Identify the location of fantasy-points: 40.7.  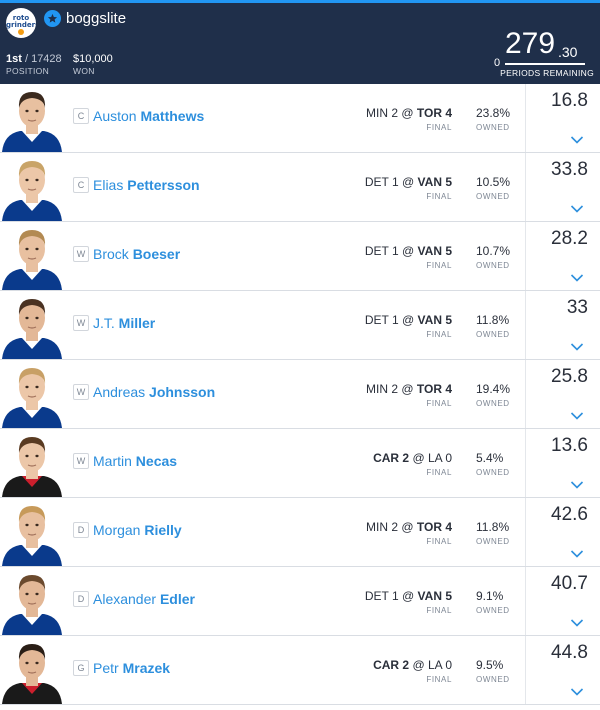
(569, 583).